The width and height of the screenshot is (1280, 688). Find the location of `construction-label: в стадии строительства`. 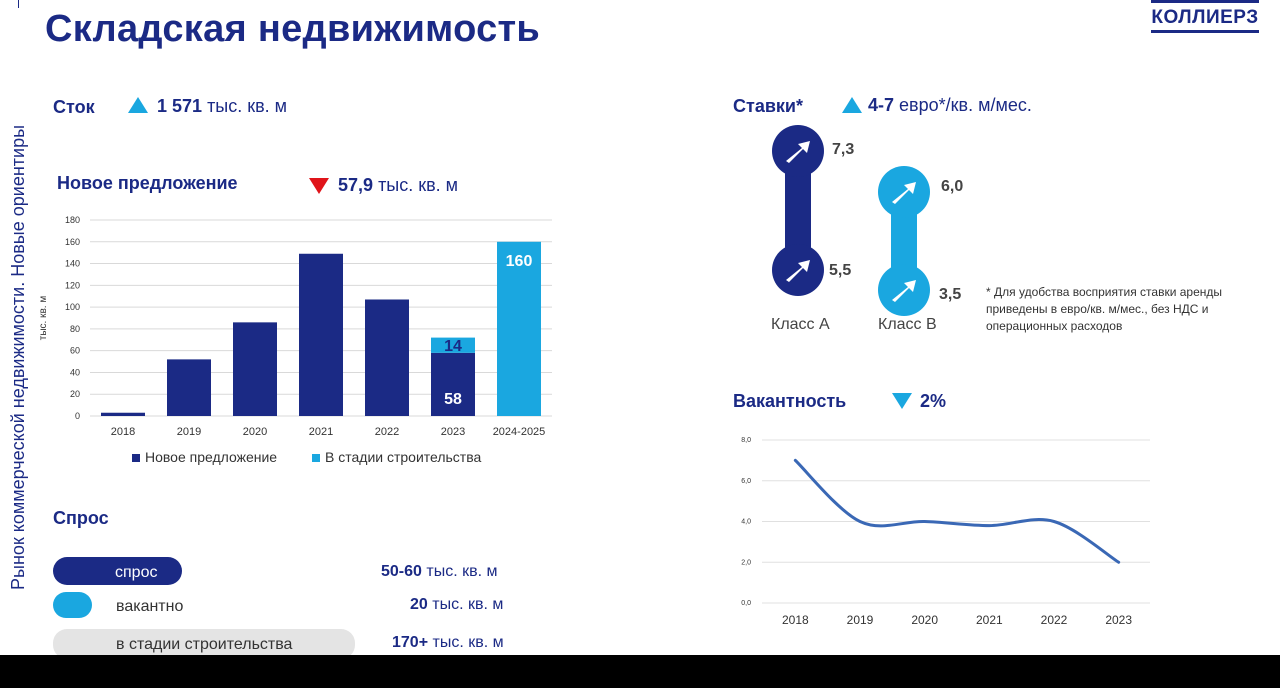

construction-label: в стадии строительства is located at coordinates (204, 644).